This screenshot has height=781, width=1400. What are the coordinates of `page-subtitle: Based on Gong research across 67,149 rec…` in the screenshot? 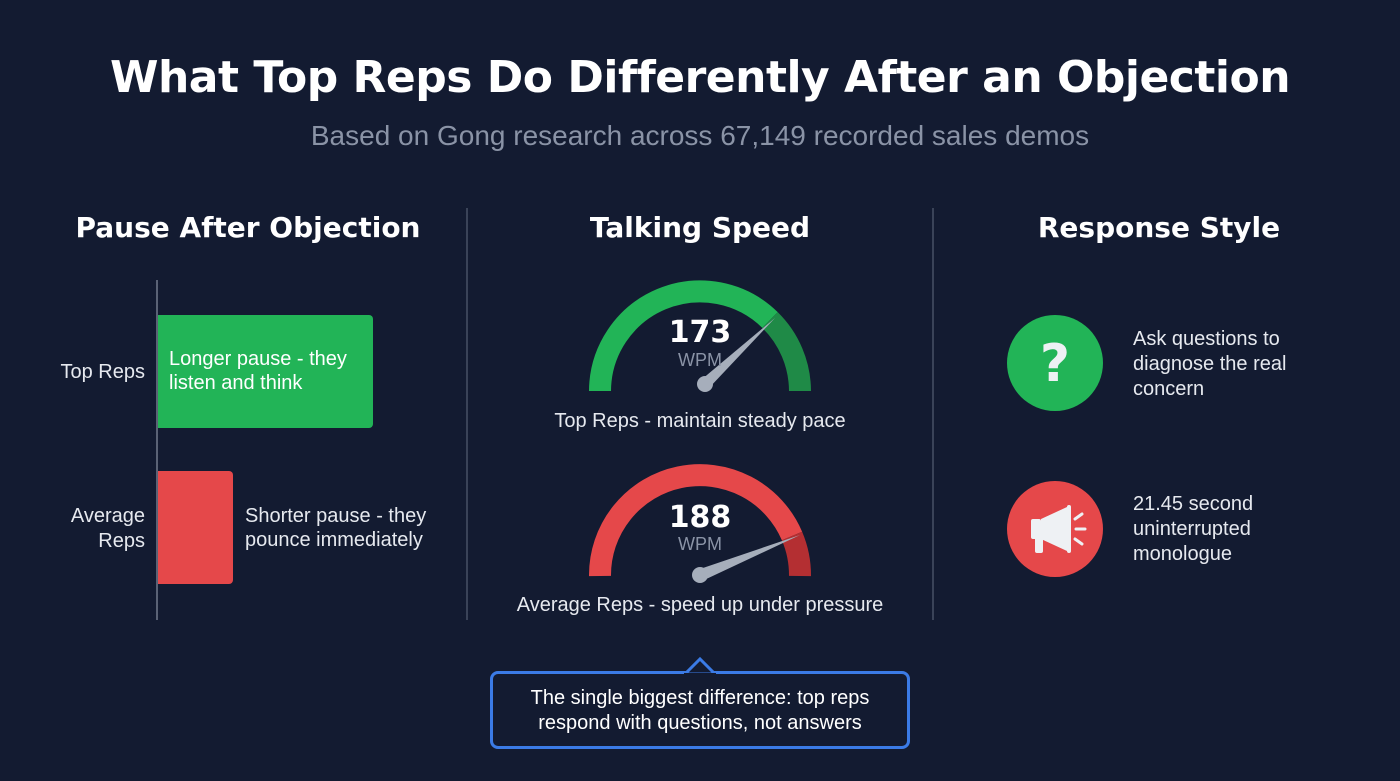 It's located at (700, 135).